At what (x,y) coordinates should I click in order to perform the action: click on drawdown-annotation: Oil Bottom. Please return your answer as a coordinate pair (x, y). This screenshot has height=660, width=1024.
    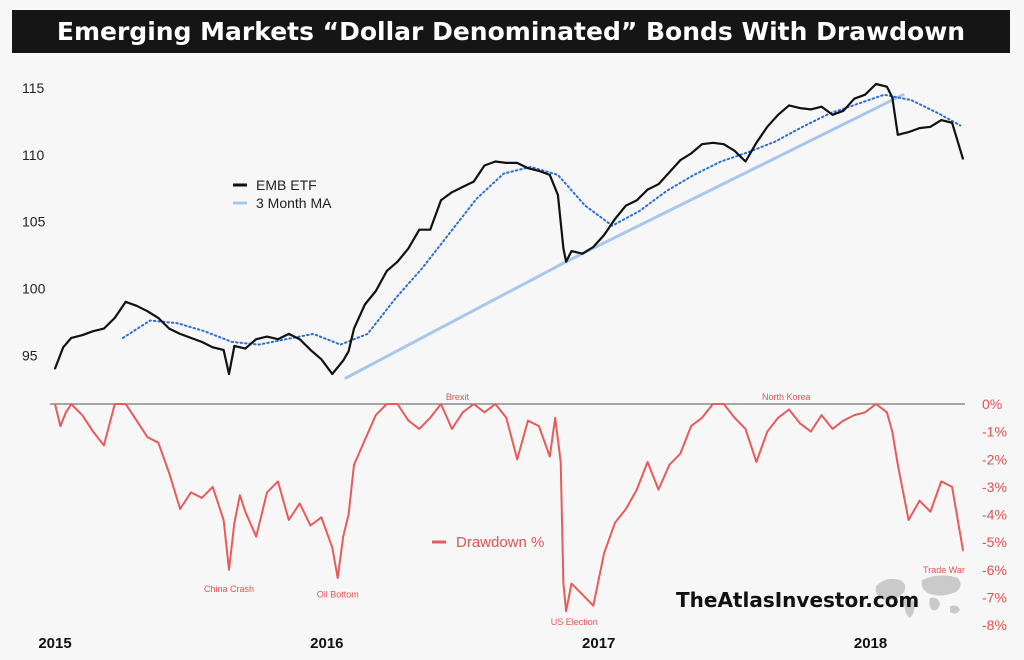
    Looking at the image, I should click on (338, 595).